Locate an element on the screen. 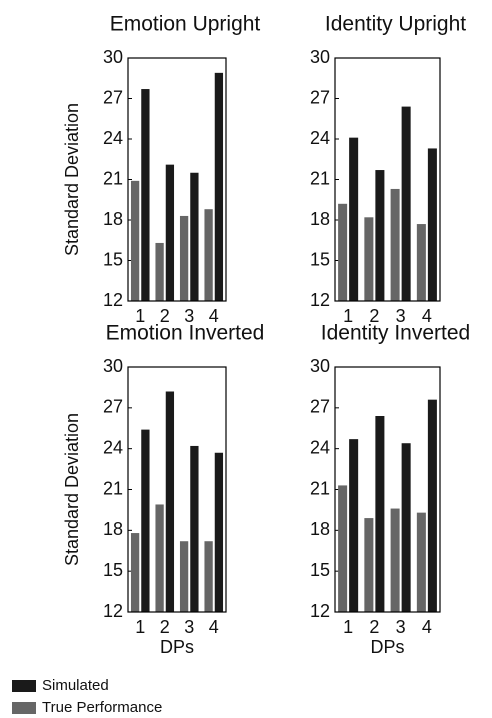 This screenshot has height=718, width=492. chart-title: Identity Inverted is located at coordinates (395, 333).